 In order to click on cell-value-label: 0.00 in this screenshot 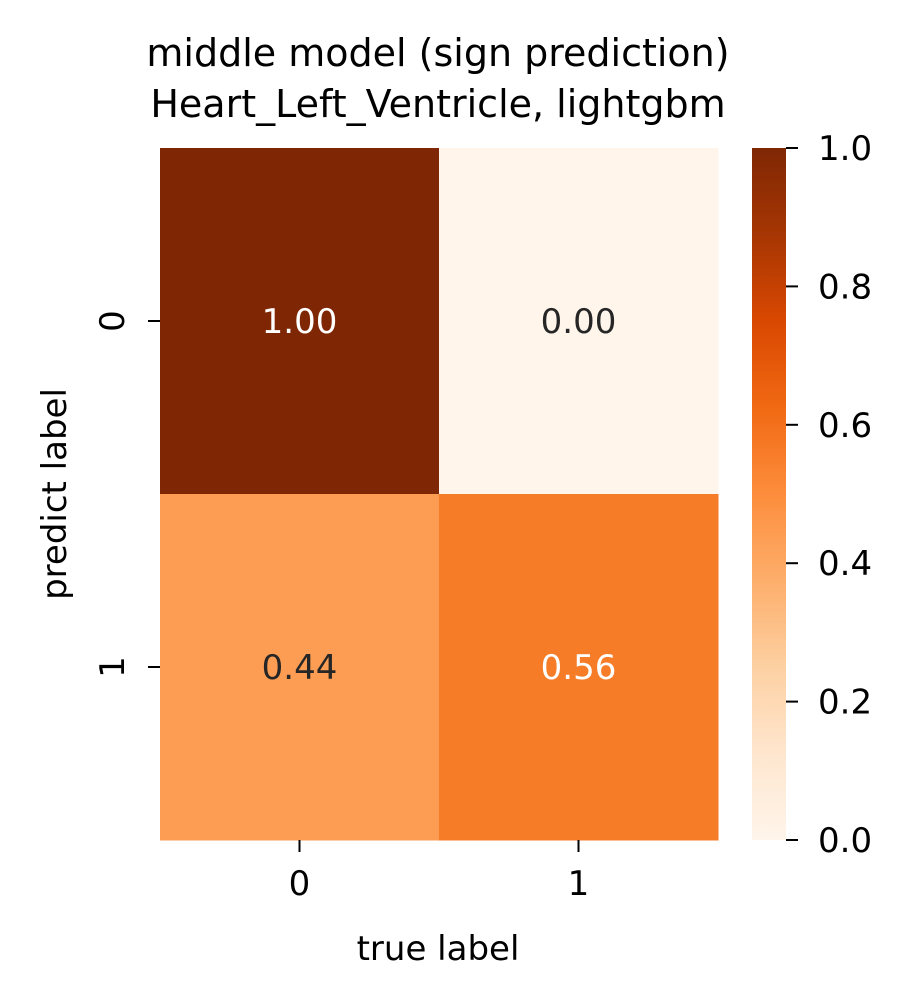, I will do `click(579, 322)`.